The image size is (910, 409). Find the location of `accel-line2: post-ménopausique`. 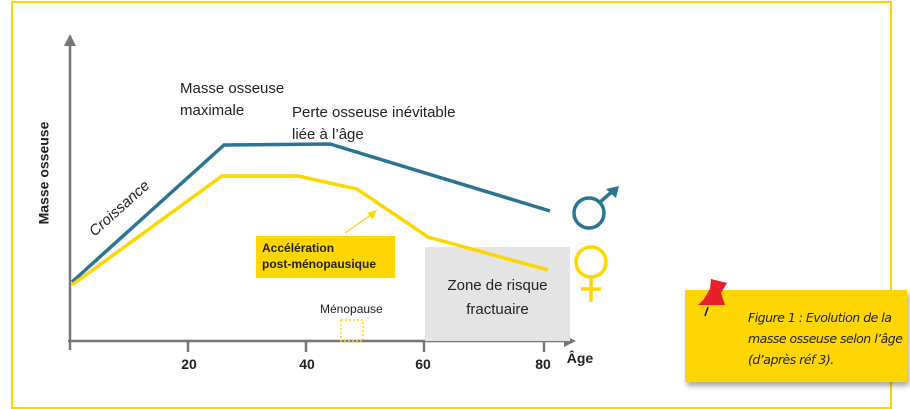

accel-line2: post-ménopausique is located at coordinates (319, 264).